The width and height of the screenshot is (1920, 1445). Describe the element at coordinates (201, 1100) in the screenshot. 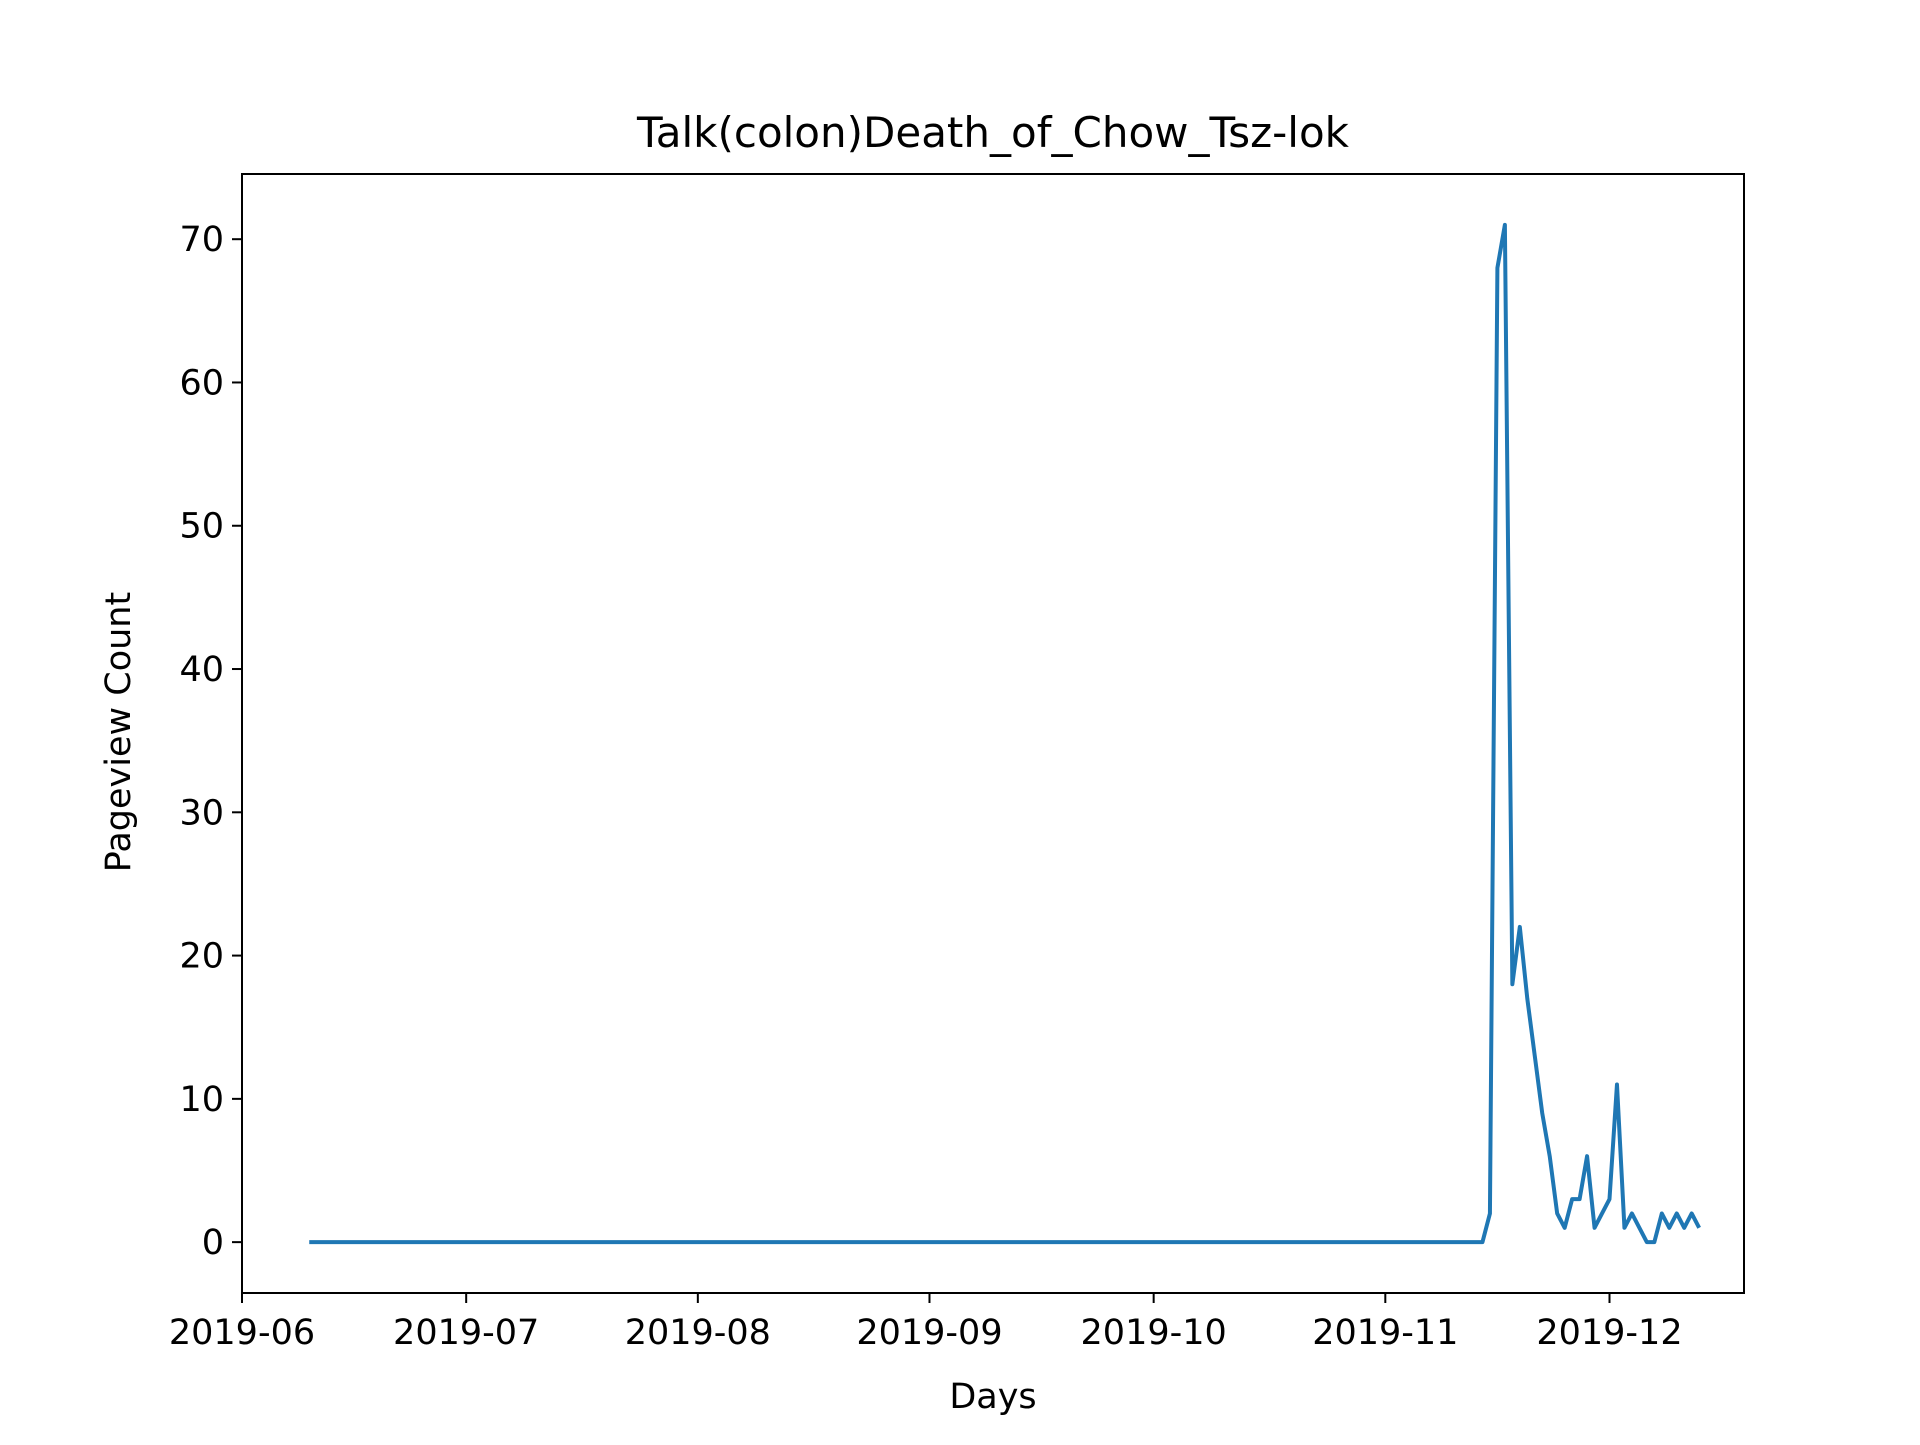

I see `y-tick-label: 10` at that location.